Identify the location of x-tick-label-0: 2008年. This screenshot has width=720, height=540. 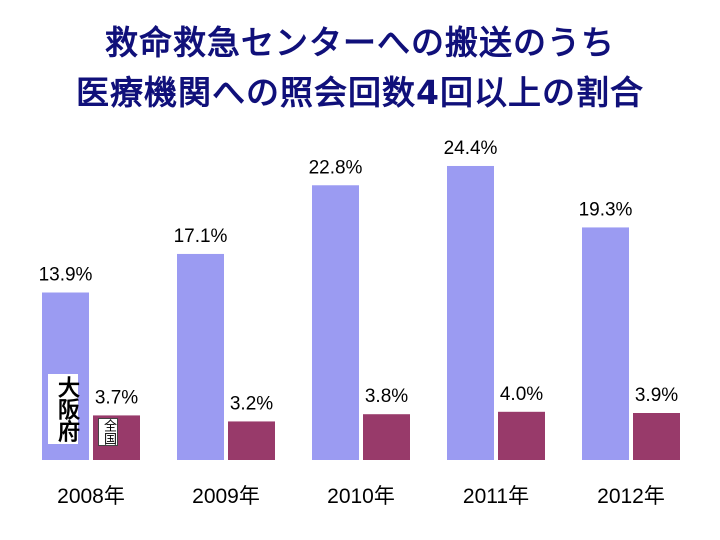
(91, 496).